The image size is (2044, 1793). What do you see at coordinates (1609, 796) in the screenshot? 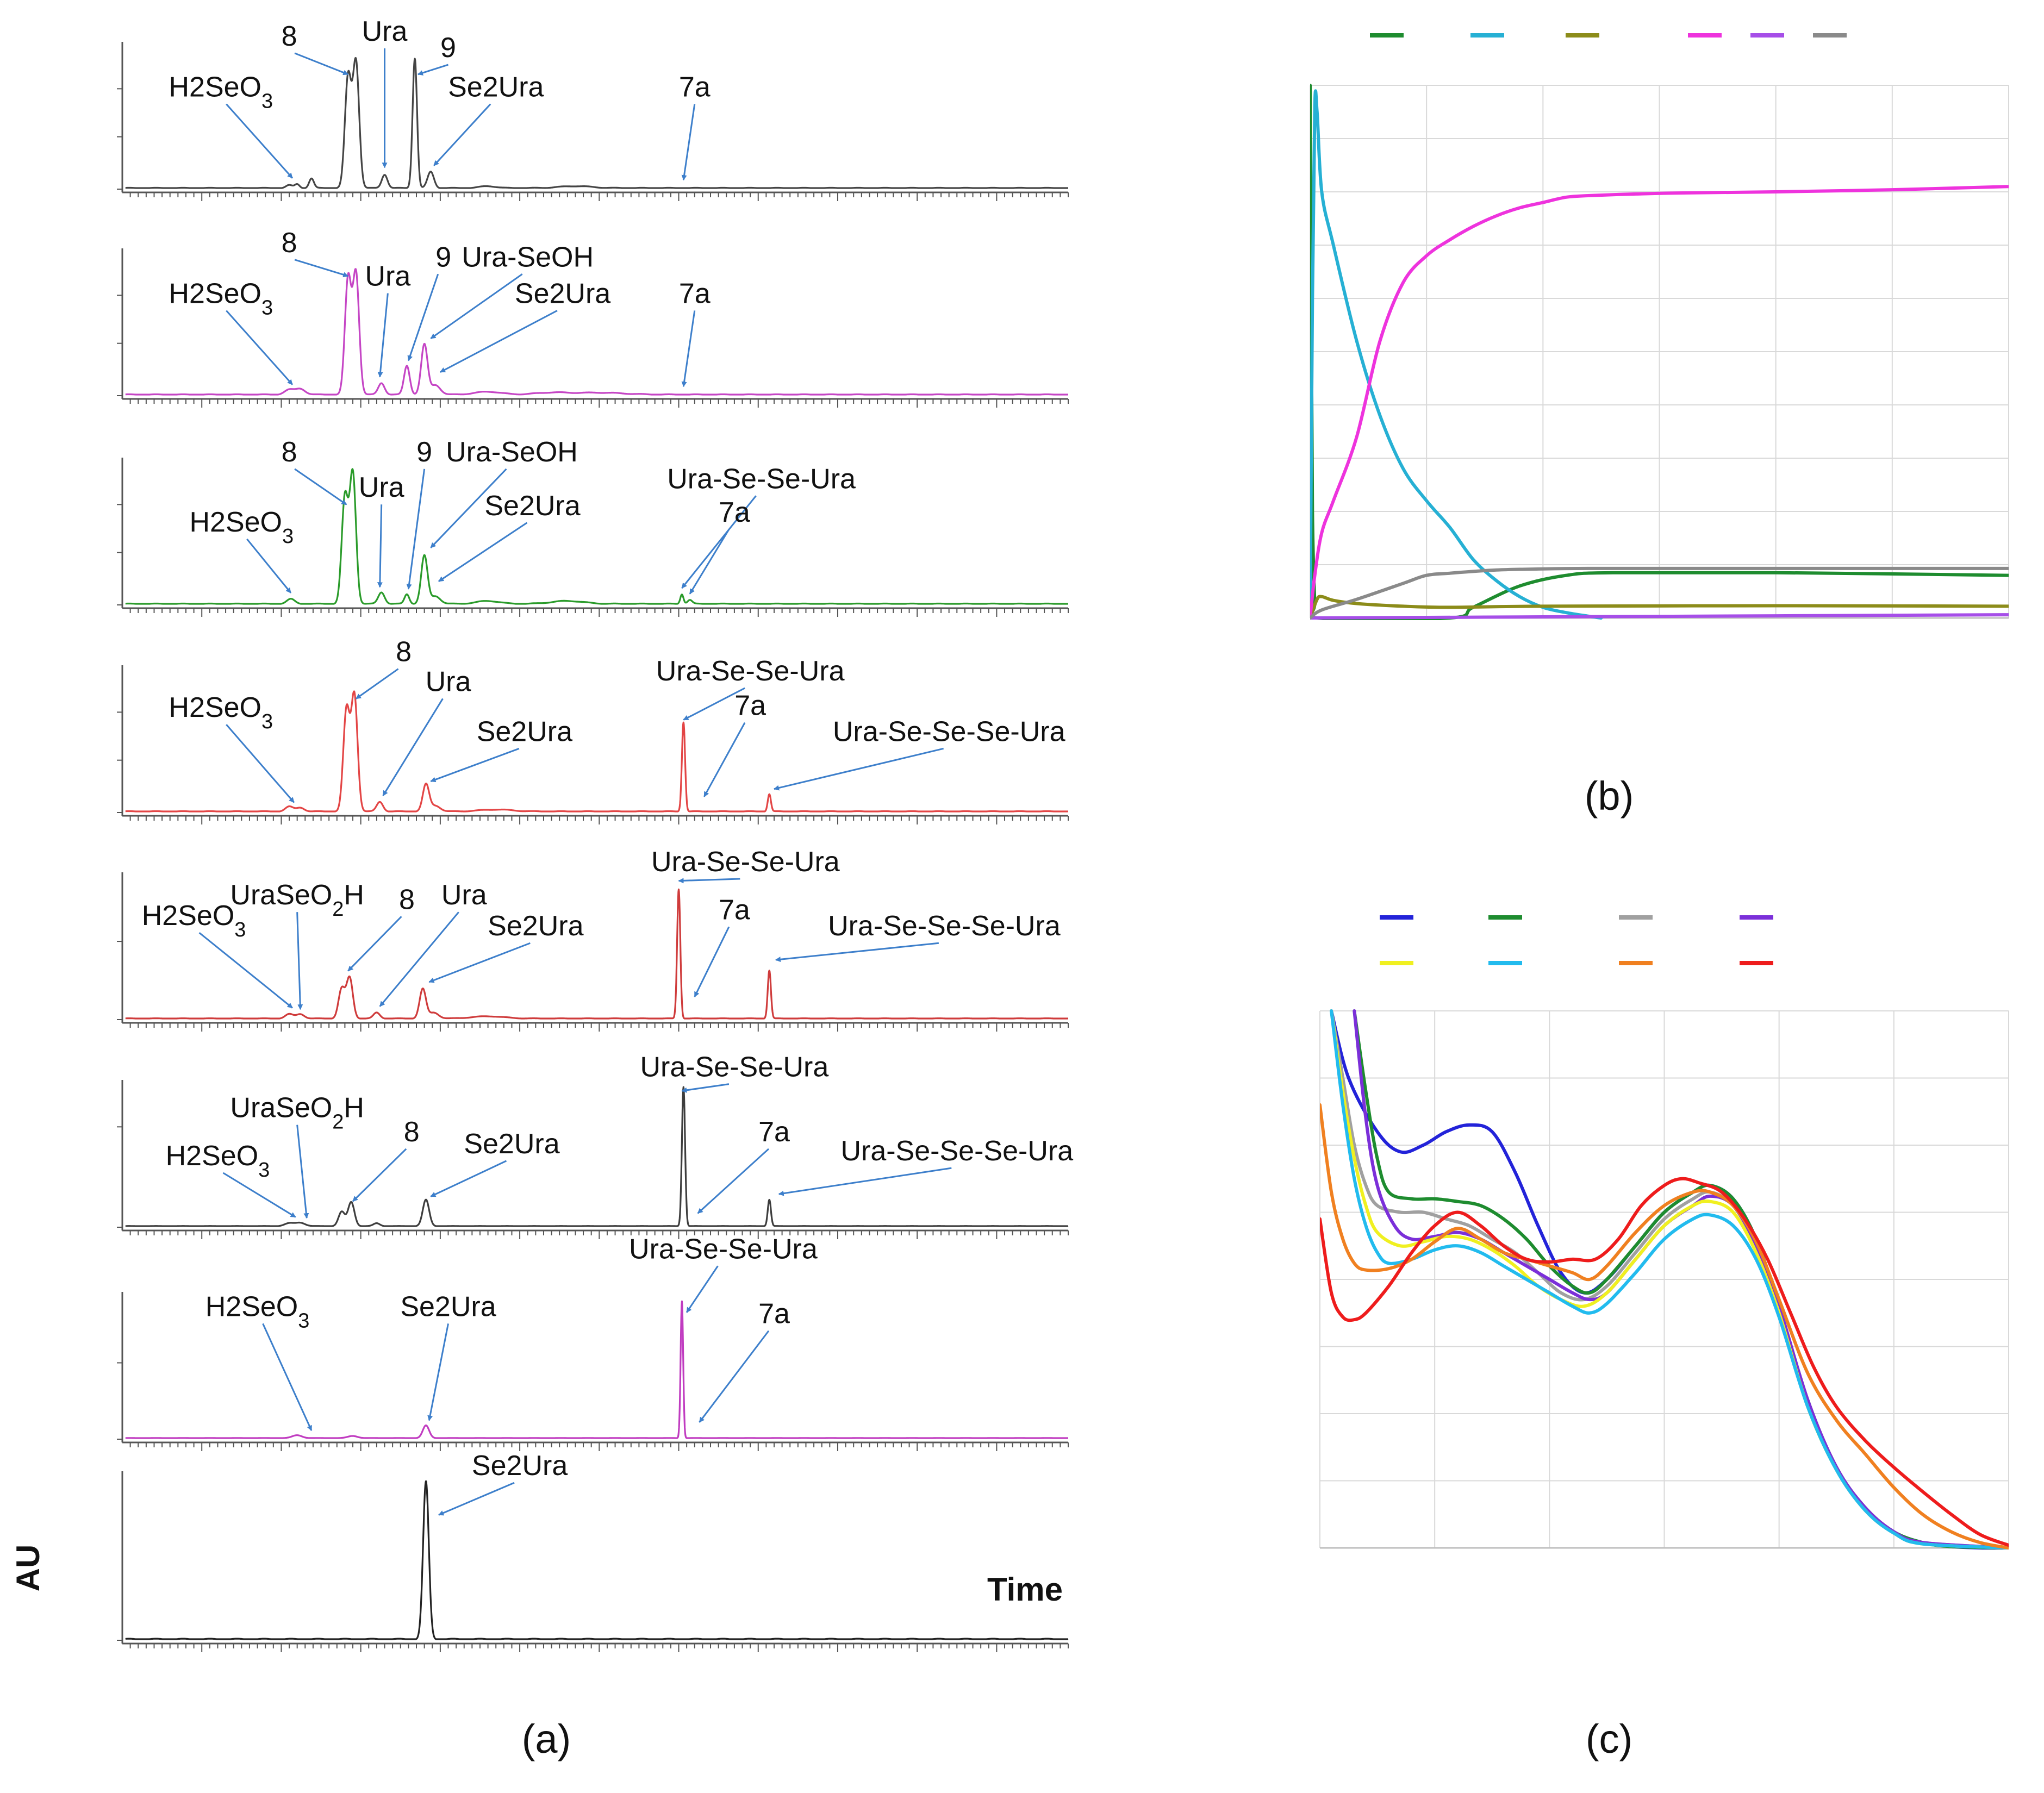
I see `panel-label-b: (b)` at bounding box center [1609, 796].